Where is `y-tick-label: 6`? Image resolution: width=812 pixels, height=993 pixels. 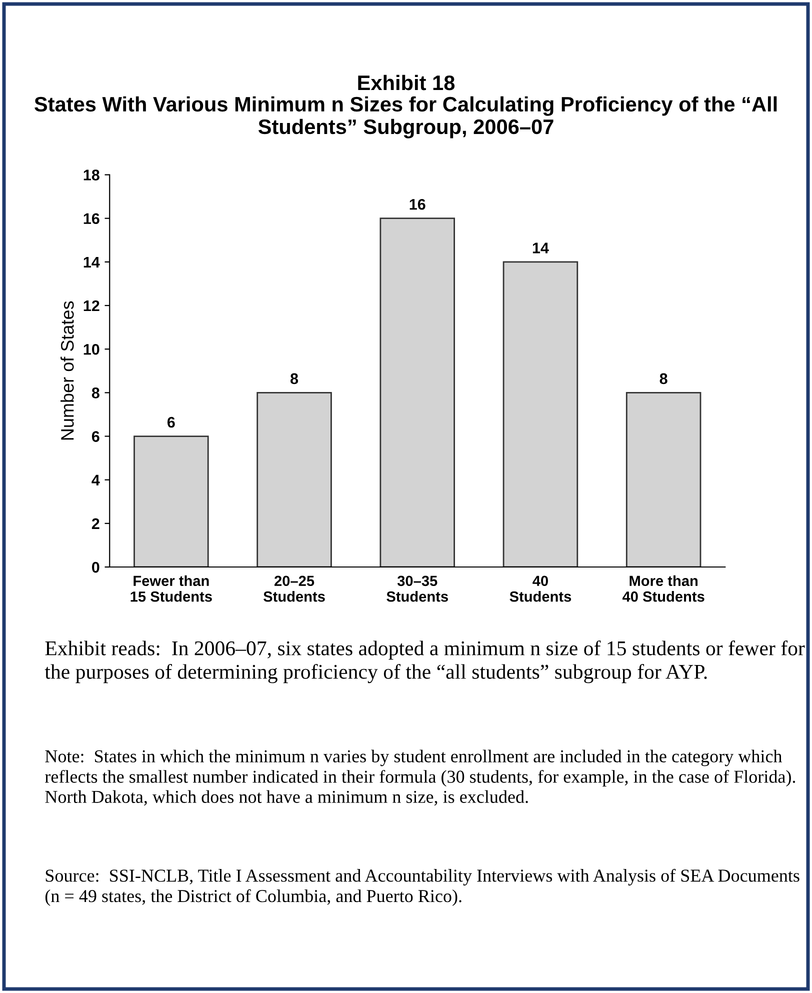
y-tick-label: 6 is located at coordinates (96, 436).